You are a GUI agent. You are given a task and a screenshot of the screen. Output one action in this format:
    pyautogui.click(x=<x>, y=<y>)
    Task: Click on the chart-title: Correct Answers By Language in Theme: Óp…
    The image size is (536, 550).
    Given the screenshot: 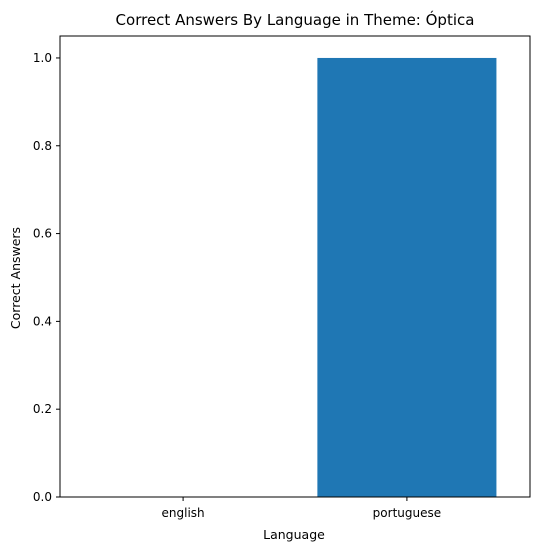 What is the action you would take?
    pyautogui.click(x=295, y=19)
    